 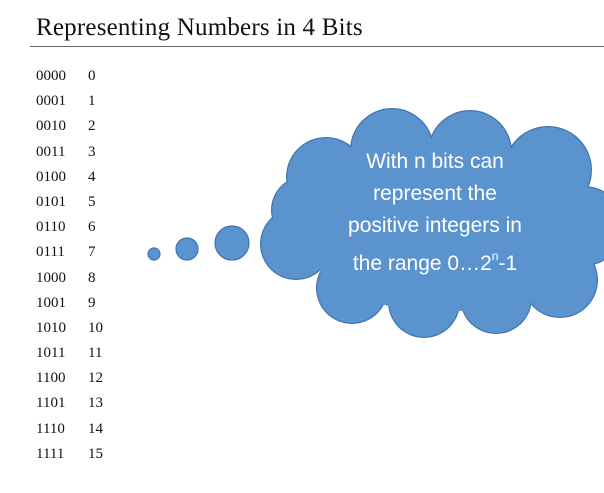 What do you see at coordinates (232, 243) in the screenshot?
I see `thought-dot-large` at bounding box center [232, 243].